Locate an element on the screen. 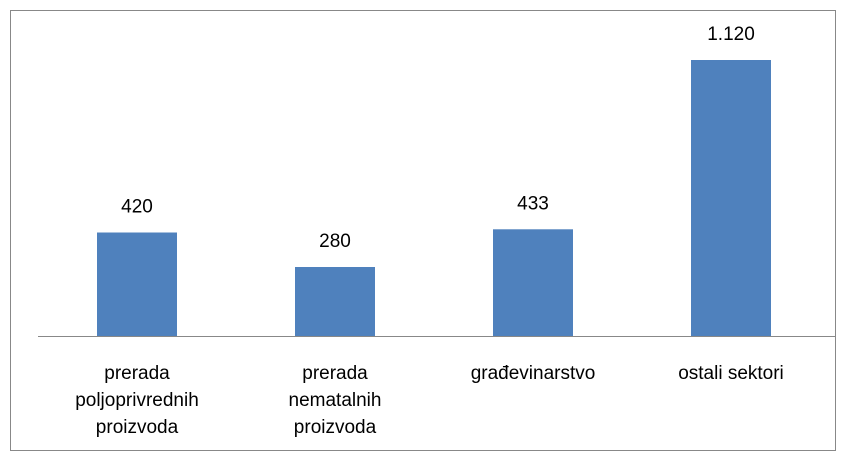 This screenshot has width=846, height=461. x-tick-label: prerada nematalnih proizvoda is located at coordinates (335, 400).